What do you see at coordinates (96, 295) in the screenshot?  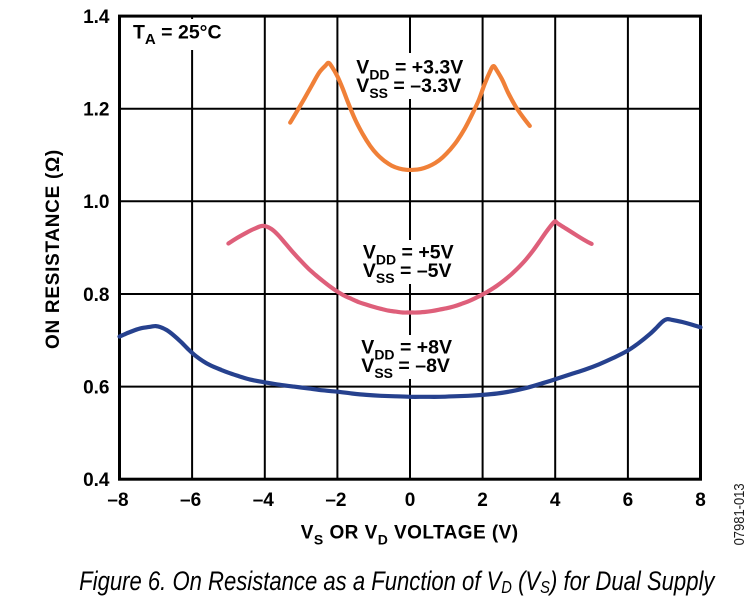 I see `svg-text: 0.8` at bounding box center [96, 295].